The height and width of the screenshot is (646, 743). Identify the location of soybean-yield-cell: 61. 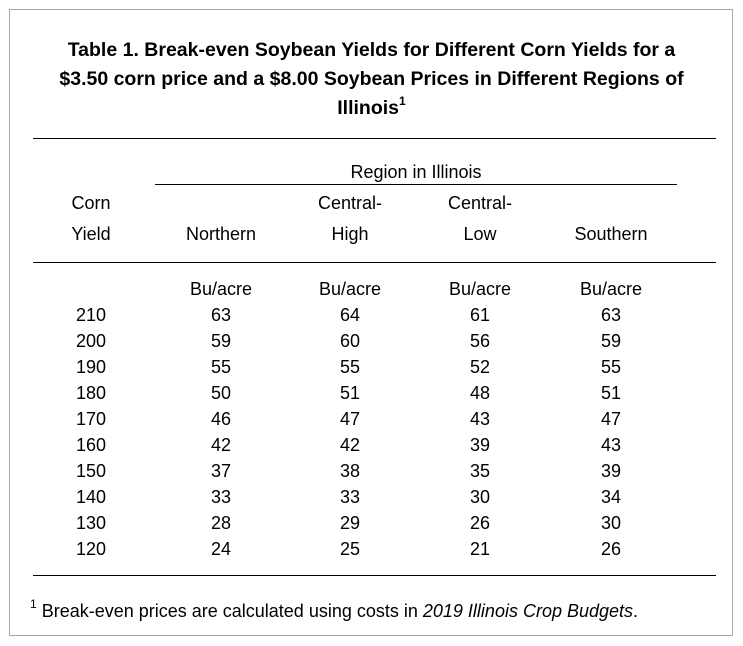
(480, 315).